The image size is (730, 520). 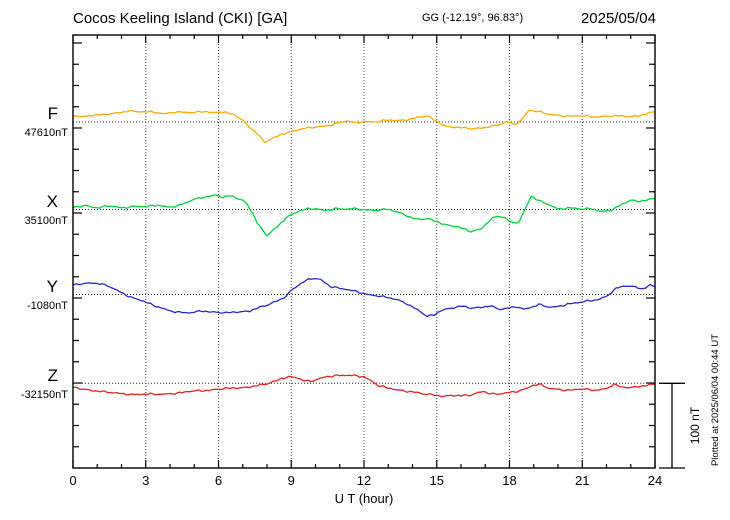 I want to click on x-tick-label: 12, so click(x=364, y=480).